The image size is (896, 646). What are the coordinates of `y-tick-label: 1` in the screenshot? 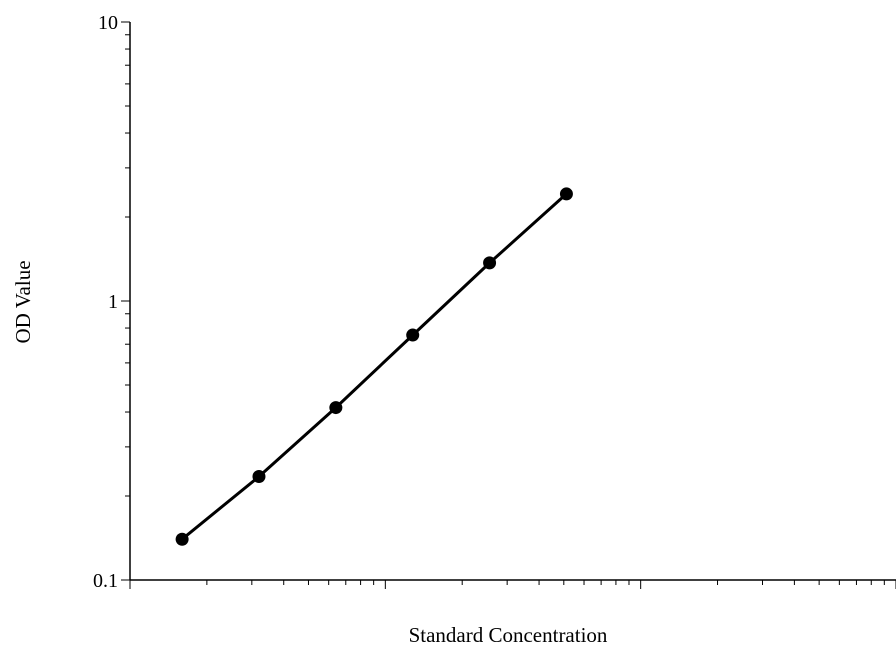 It's located at (113, 302).